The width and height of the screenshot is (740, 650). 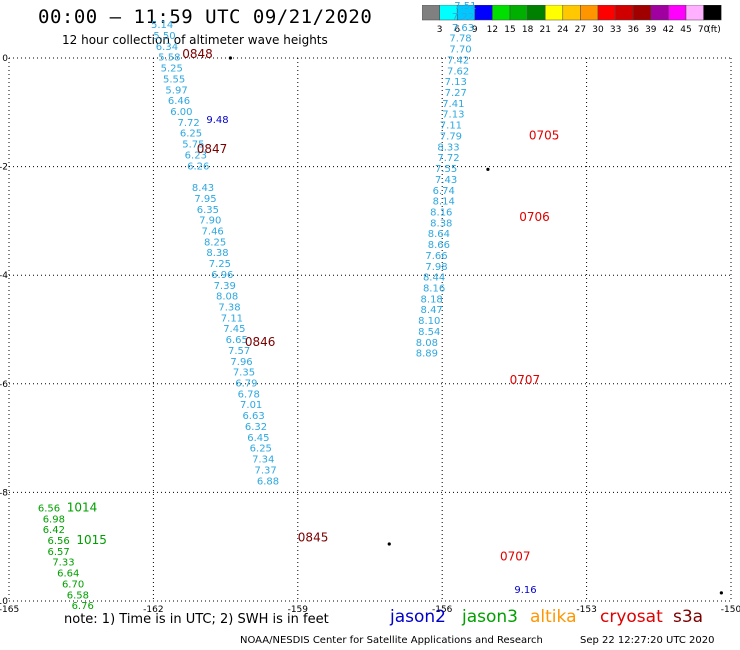 I want to click on y-tick-label: -4, so click(x=4, y=276).